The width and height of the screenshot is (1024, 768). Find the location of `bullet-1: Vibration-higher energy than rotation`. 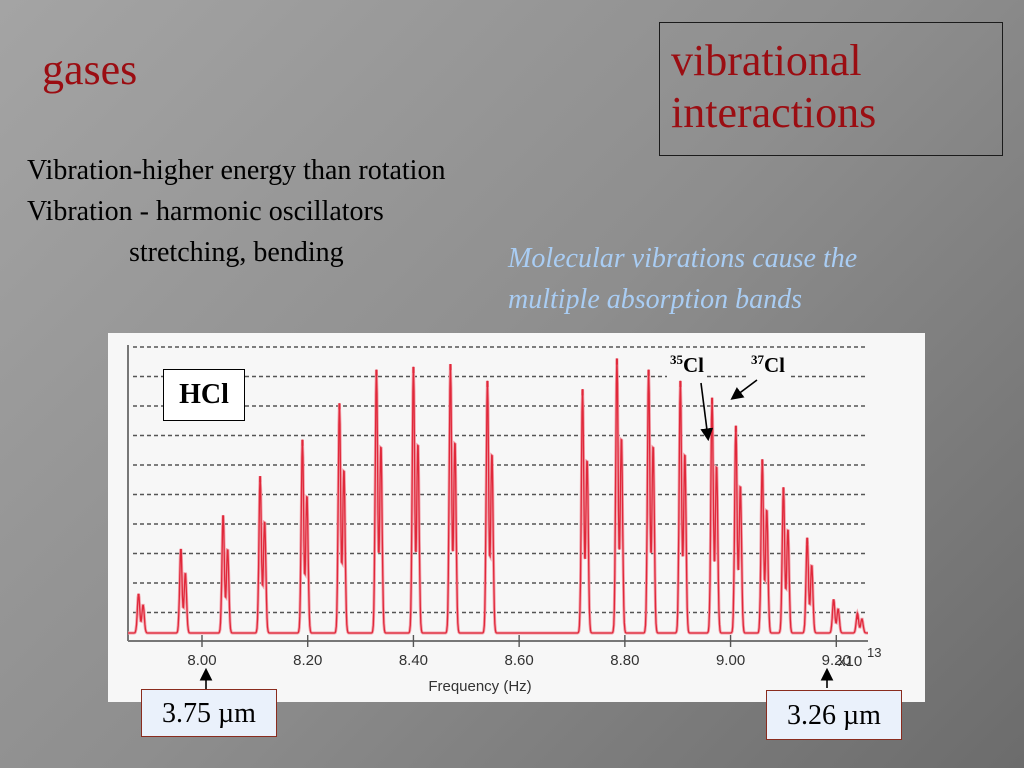

bullet-1: Vibration-higher energy than rotation is located at coordinates (236, 170).